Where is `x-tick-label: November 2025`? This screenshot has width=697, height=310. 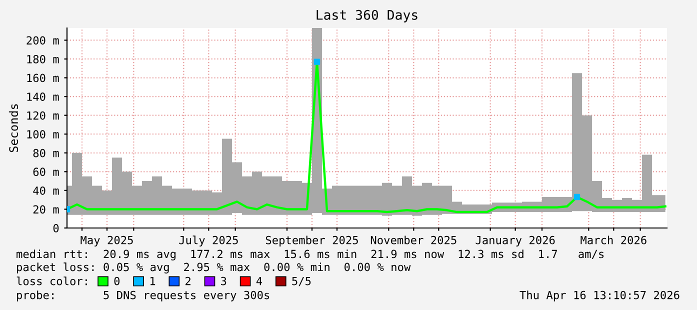 x-tick-label: November 2025 is located at coordinates (413, 240).